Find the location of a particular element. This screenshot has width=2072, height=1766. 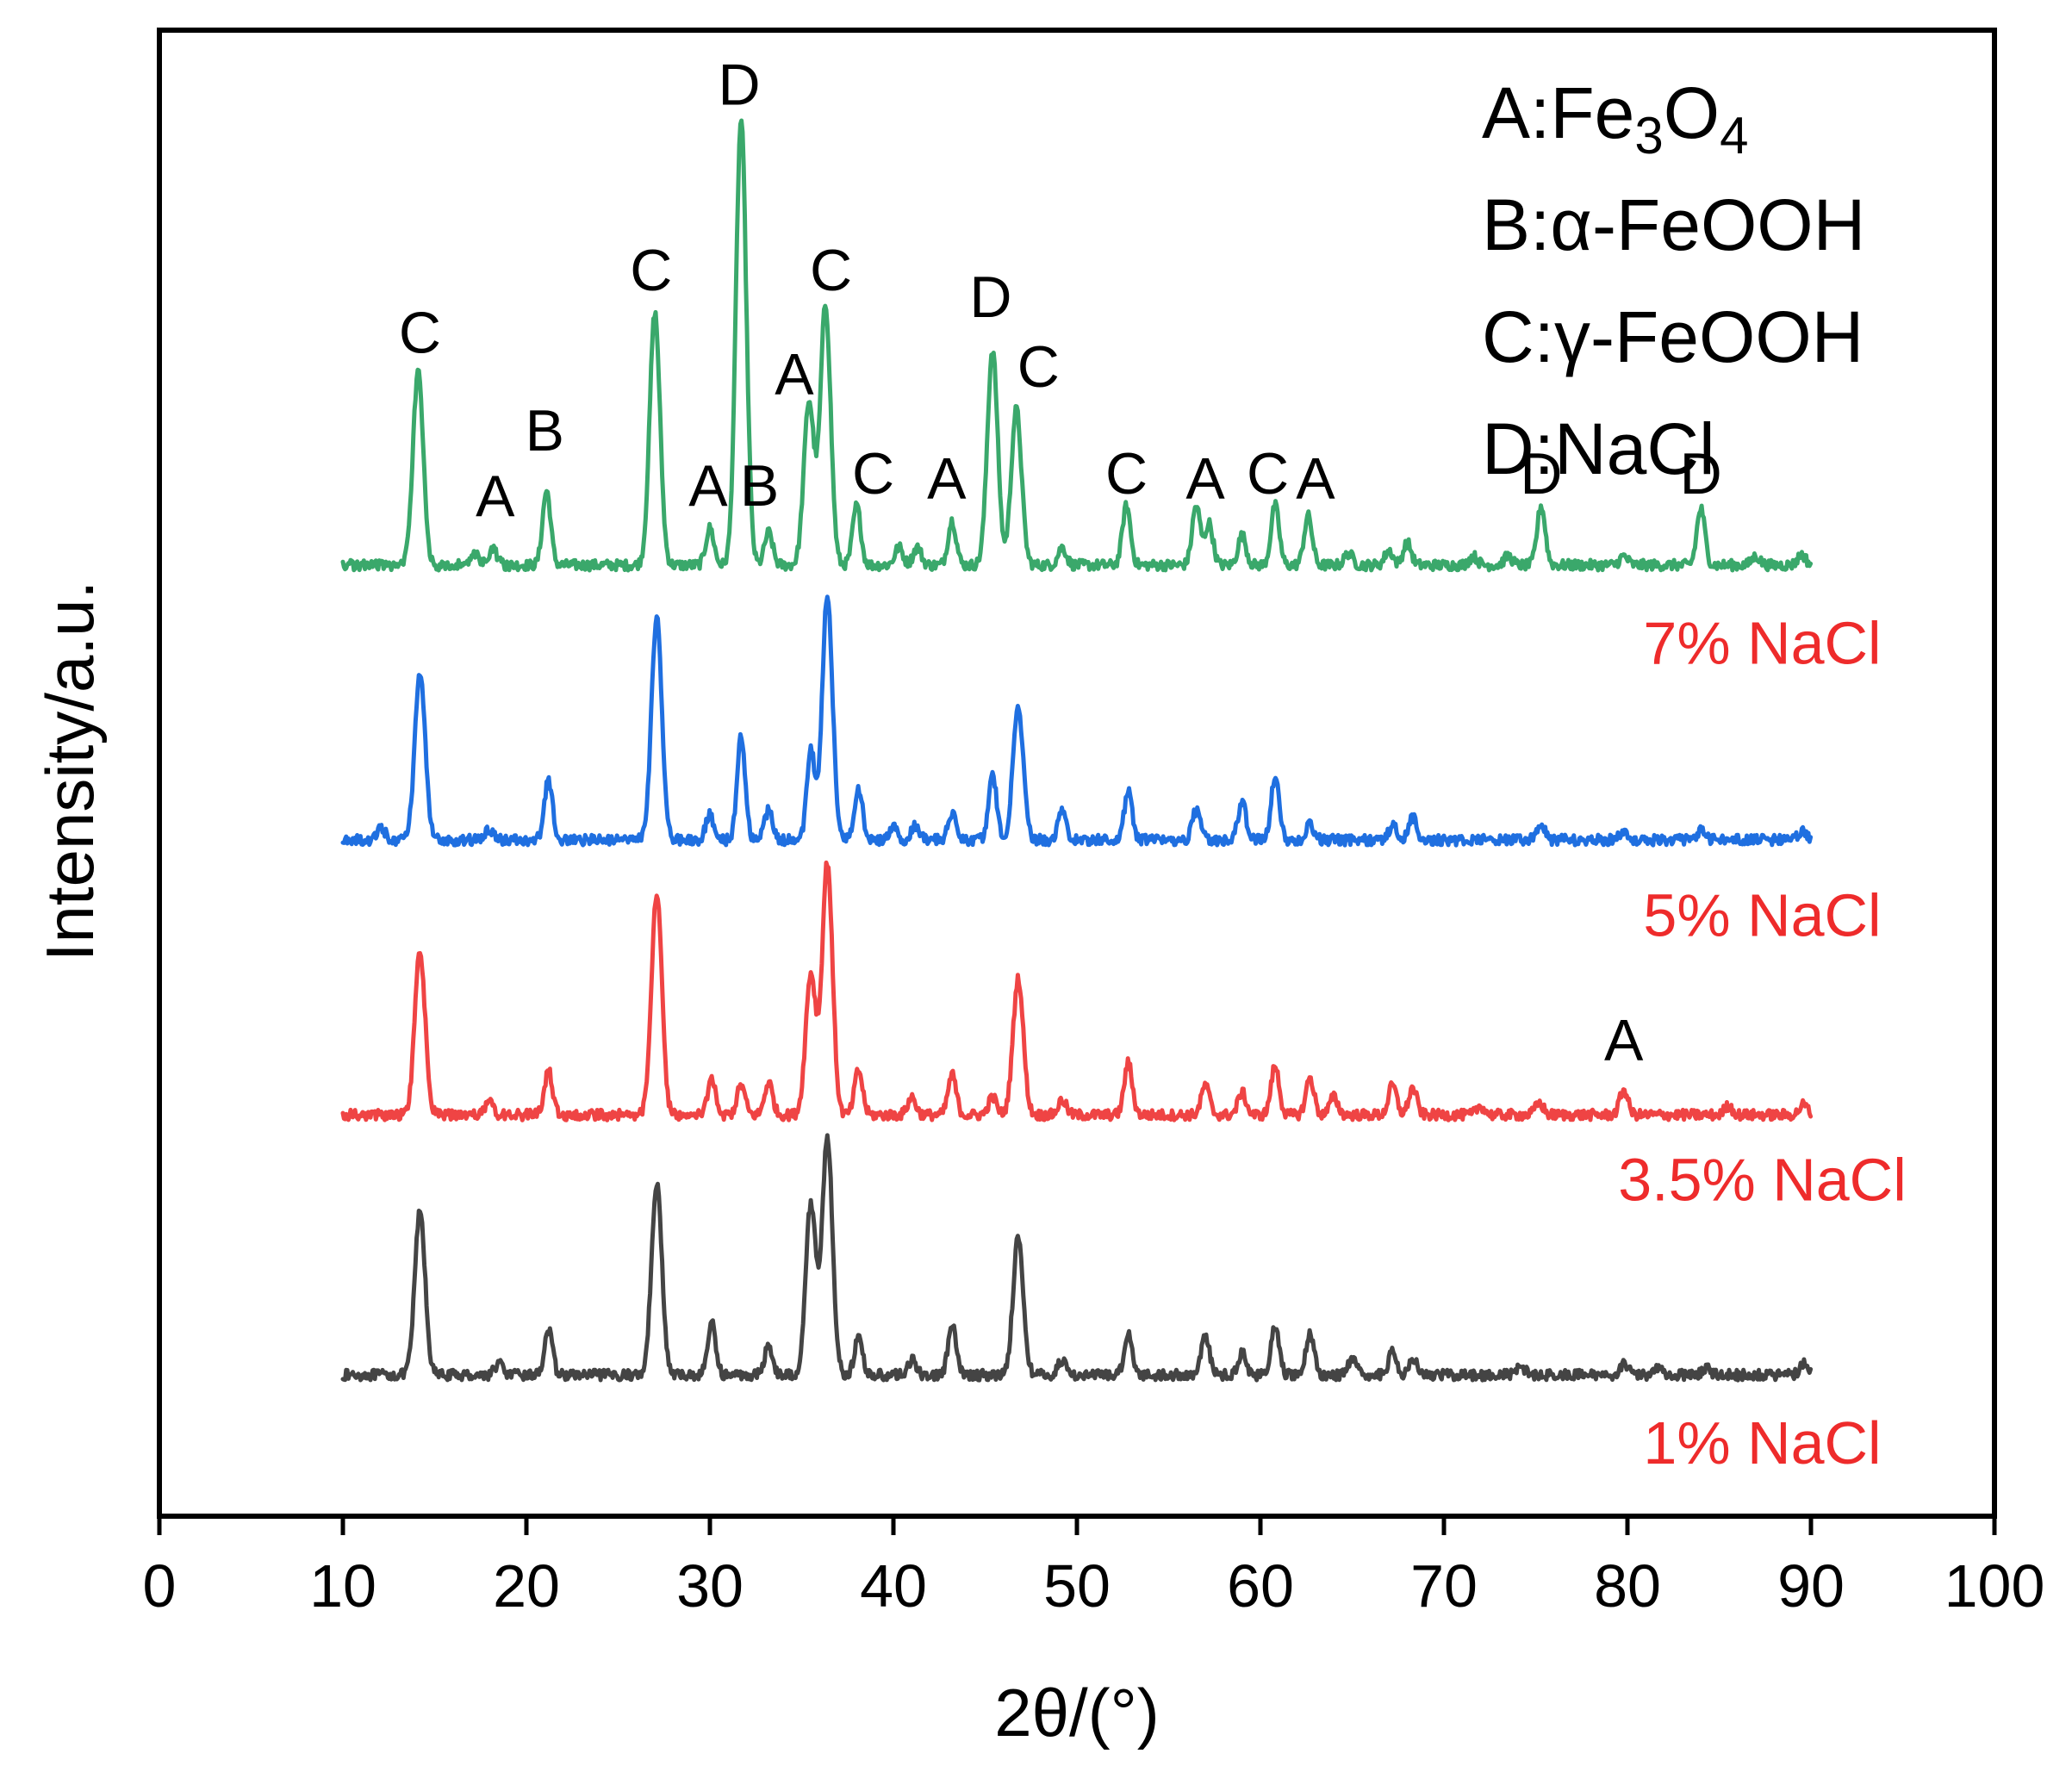

x-tick-label: 20 is located at coordinates (526, 1586).